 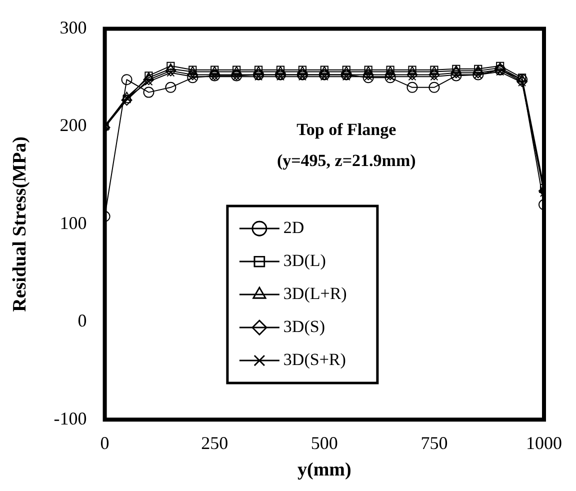 What do you see at coordinates (82, 320) in the screenshot?
I see `y-tick-label: 0` at bounding box center [82, 320].